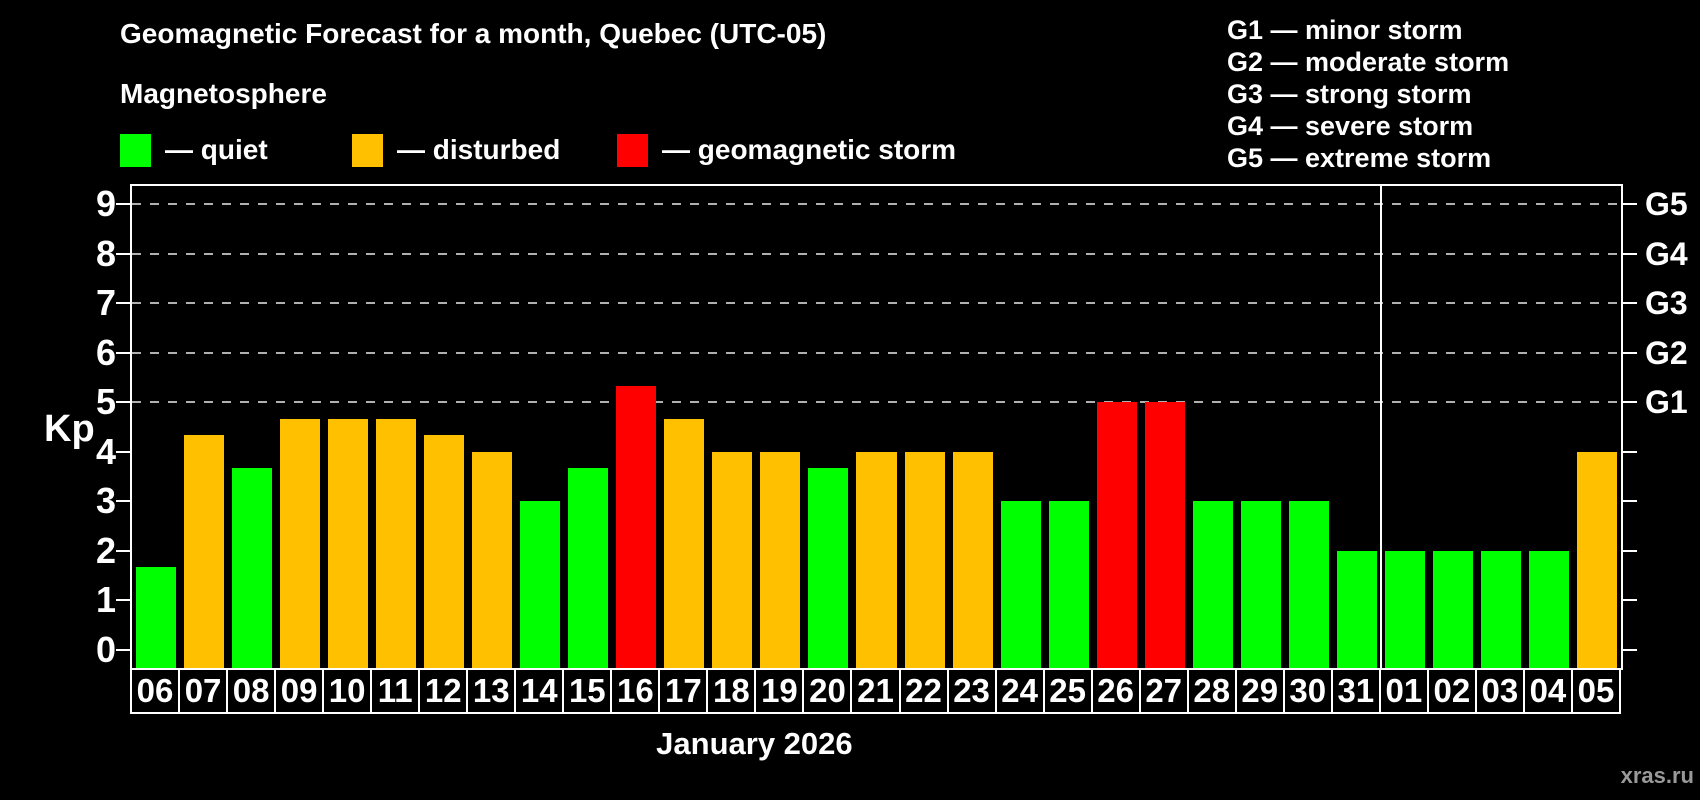  I want to click on day-label-08: 08, so click(251, 691).